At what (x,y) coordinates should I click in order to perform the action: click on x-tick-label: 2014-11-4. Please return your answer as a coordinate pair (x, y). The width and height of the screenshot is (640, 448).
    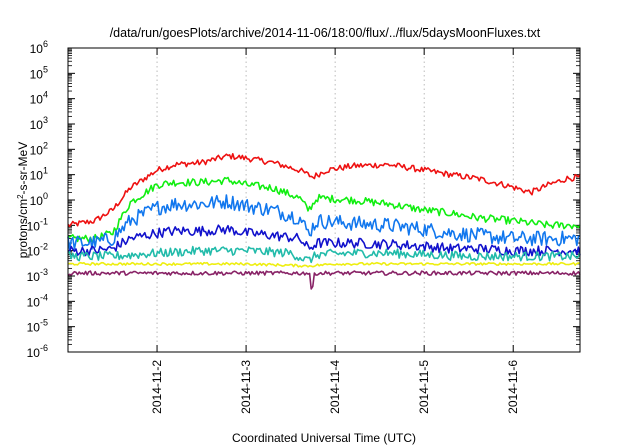
    Looking at the image, I should click on (335, 387).